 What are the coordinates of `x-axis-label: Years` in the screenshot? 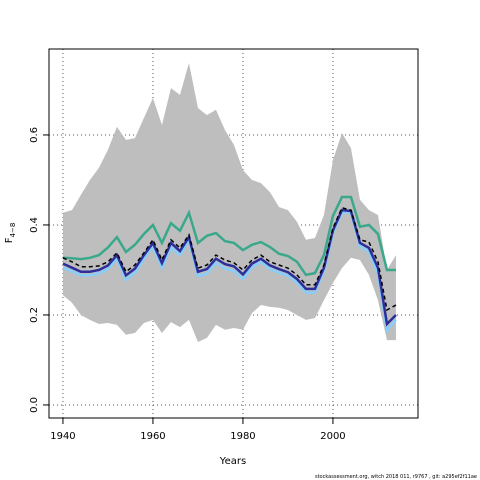 It's located at (232, 461).